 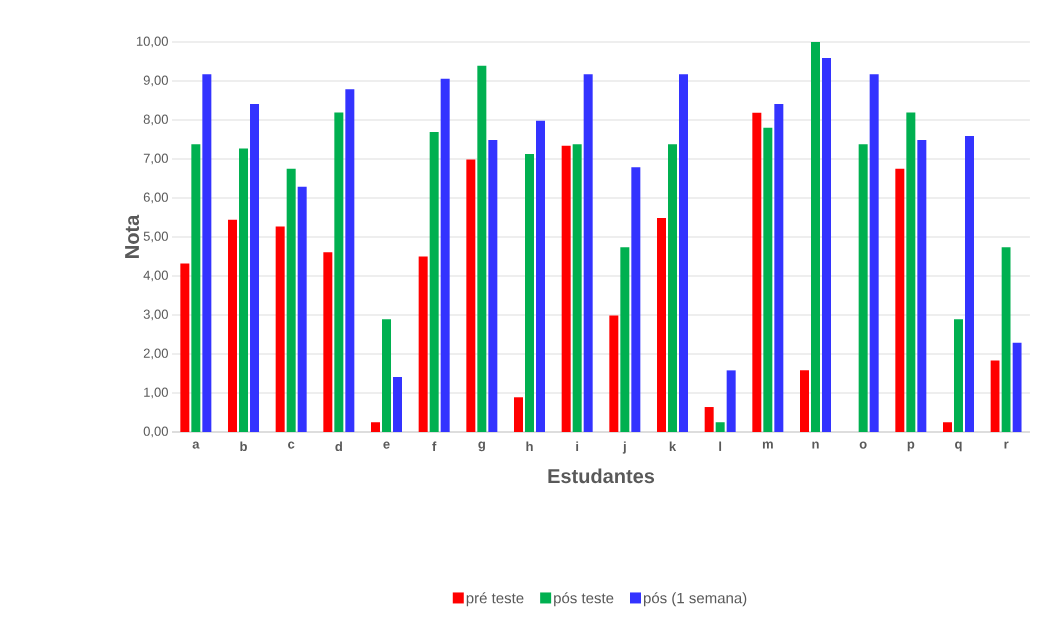 I want to click on x-tick-label: d, so click(x=338, y=446).